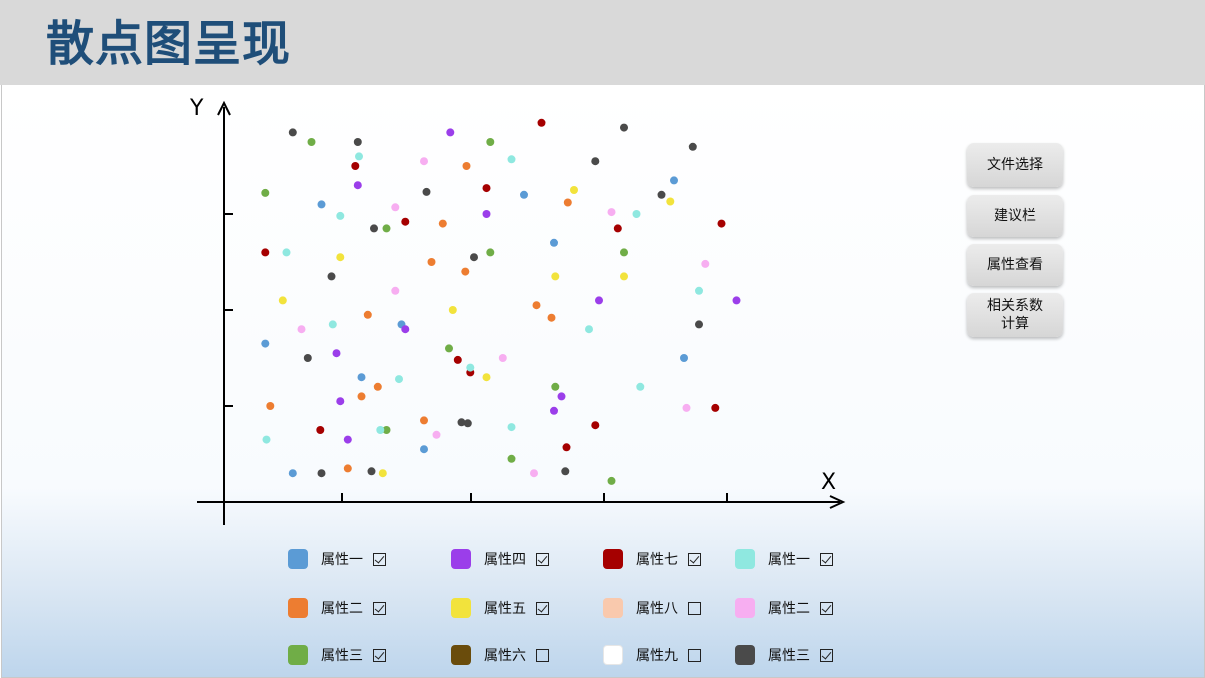 The height and width of the screenshot is (678, 1205). Describe the element at coordinates (657, 609) in the screenshot. I see `legend-label: 属性八` at that location.